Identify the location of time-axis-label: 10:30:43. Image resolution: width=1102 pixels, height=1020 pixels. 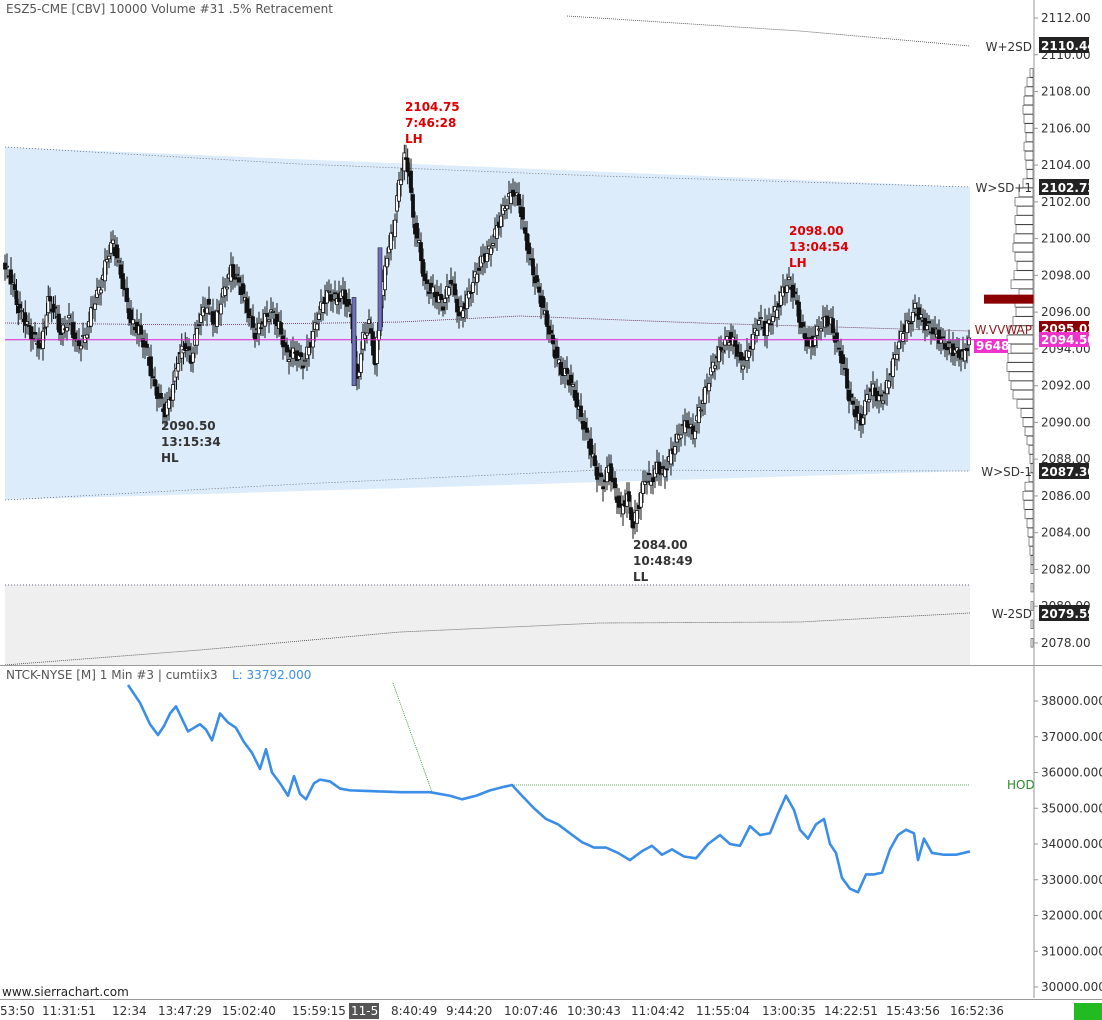
(594, 1011).